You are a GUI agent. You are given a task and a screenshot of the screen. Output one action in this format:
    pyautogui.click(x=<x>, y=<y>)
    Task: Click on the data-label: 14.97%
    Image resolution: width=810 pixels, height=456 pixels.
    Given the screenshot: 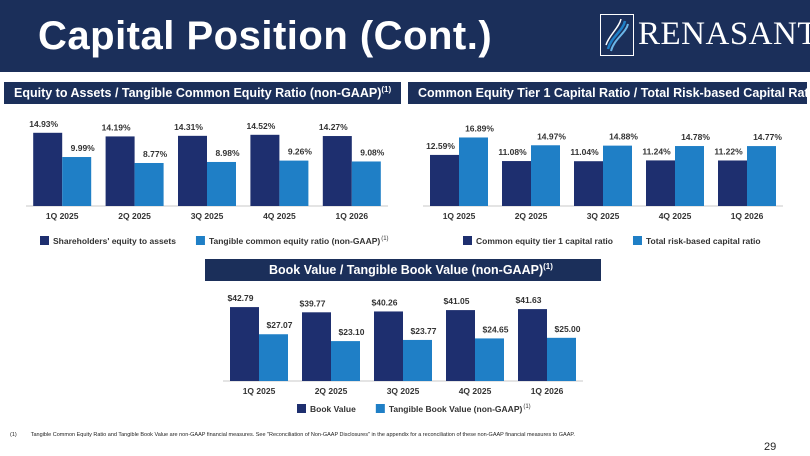 What is the action you would take?
    pyautogui.click(x=551, y=136)
    